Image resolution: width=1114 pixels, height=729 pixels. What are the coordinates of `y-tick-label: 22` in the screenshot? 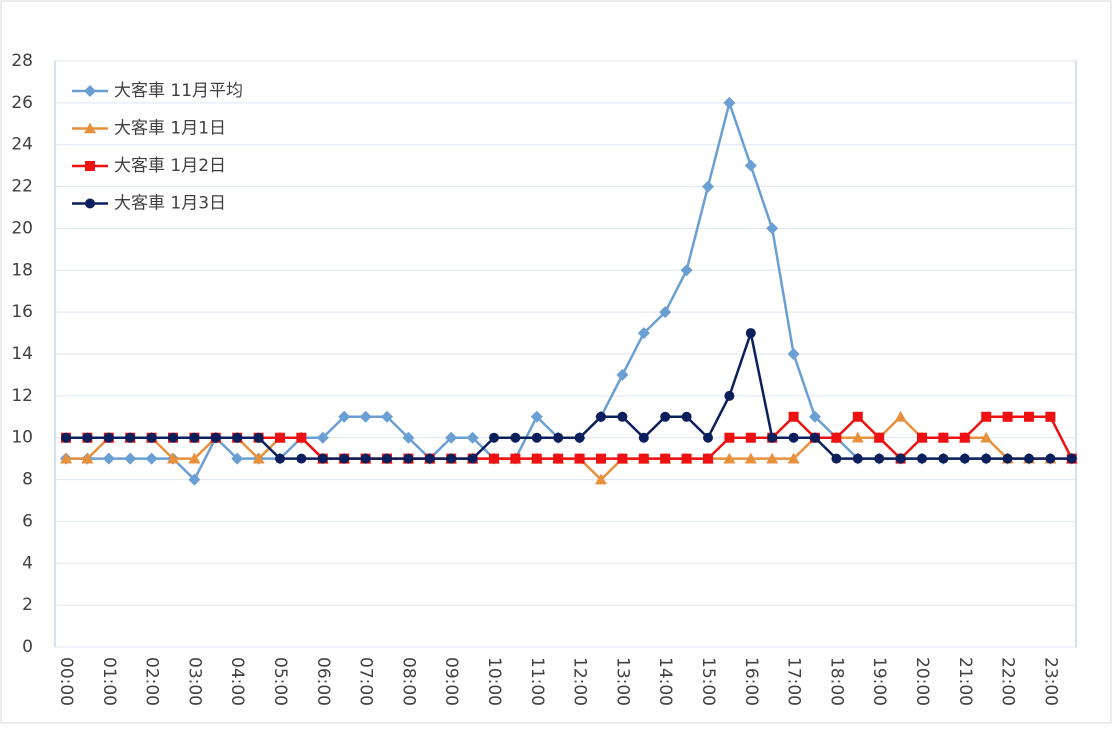 It's located at (22, 187).